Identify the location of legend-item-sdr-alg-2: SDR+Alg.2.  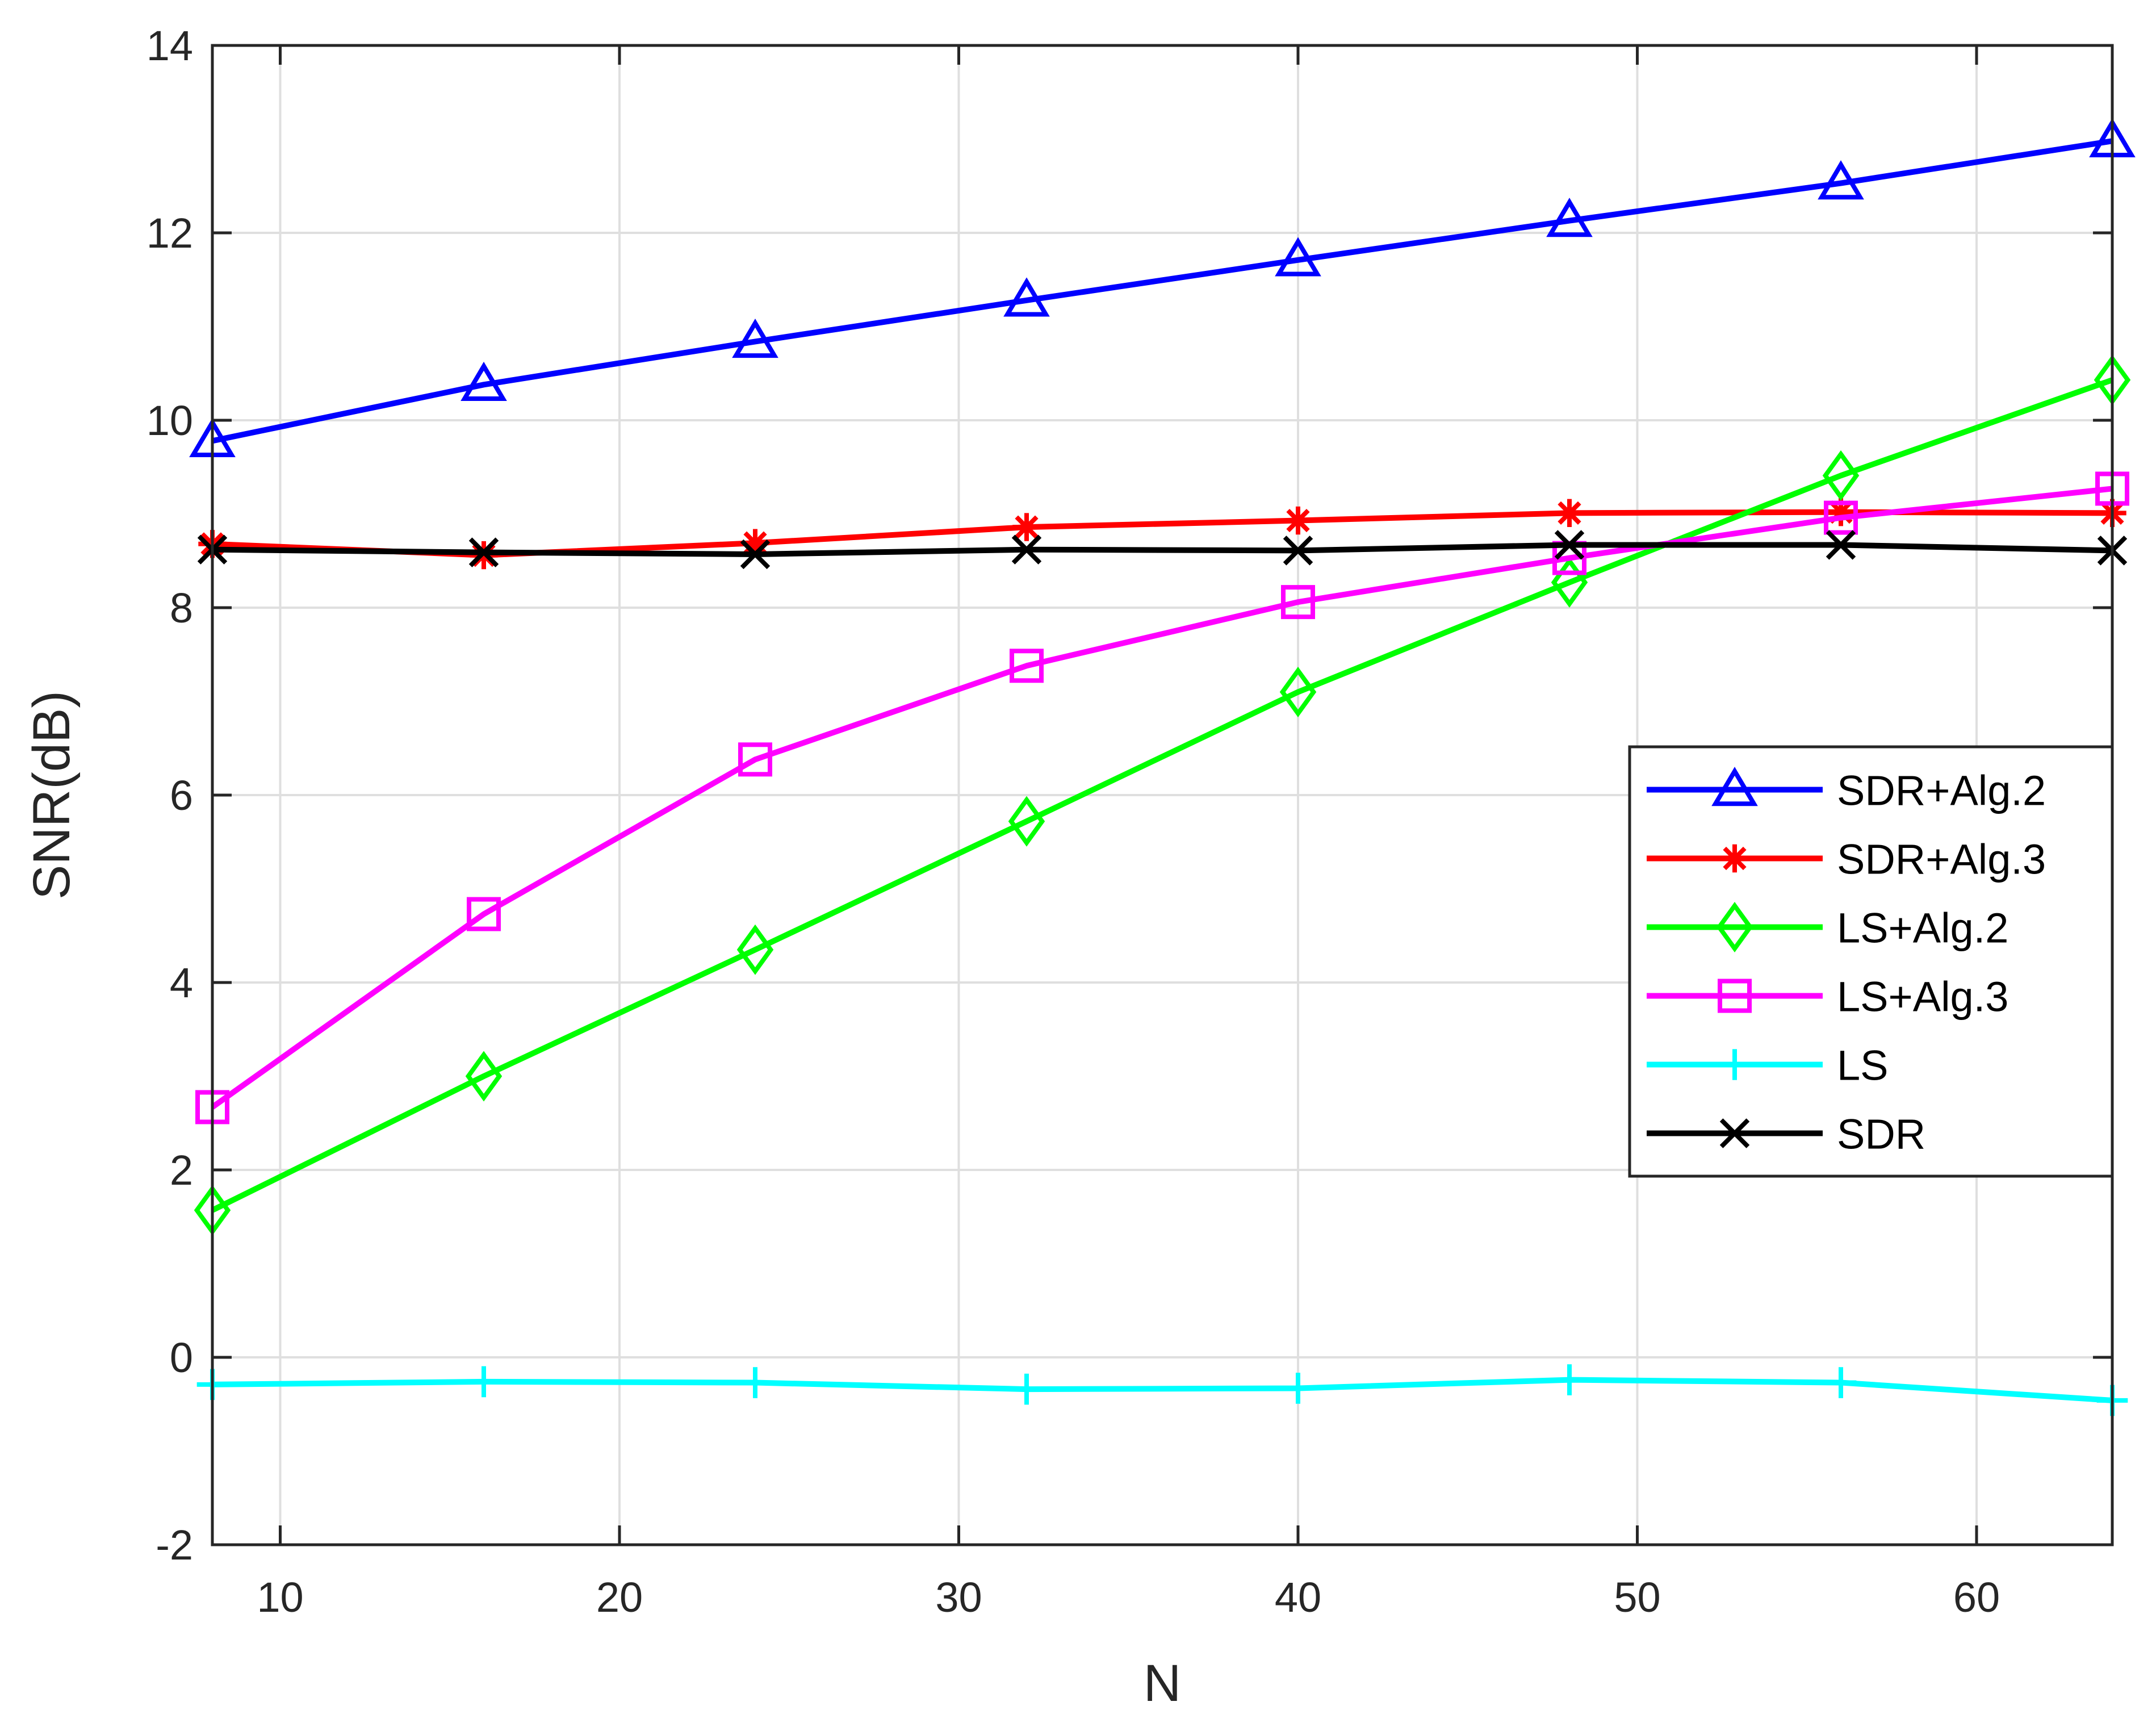
(1846, 790).